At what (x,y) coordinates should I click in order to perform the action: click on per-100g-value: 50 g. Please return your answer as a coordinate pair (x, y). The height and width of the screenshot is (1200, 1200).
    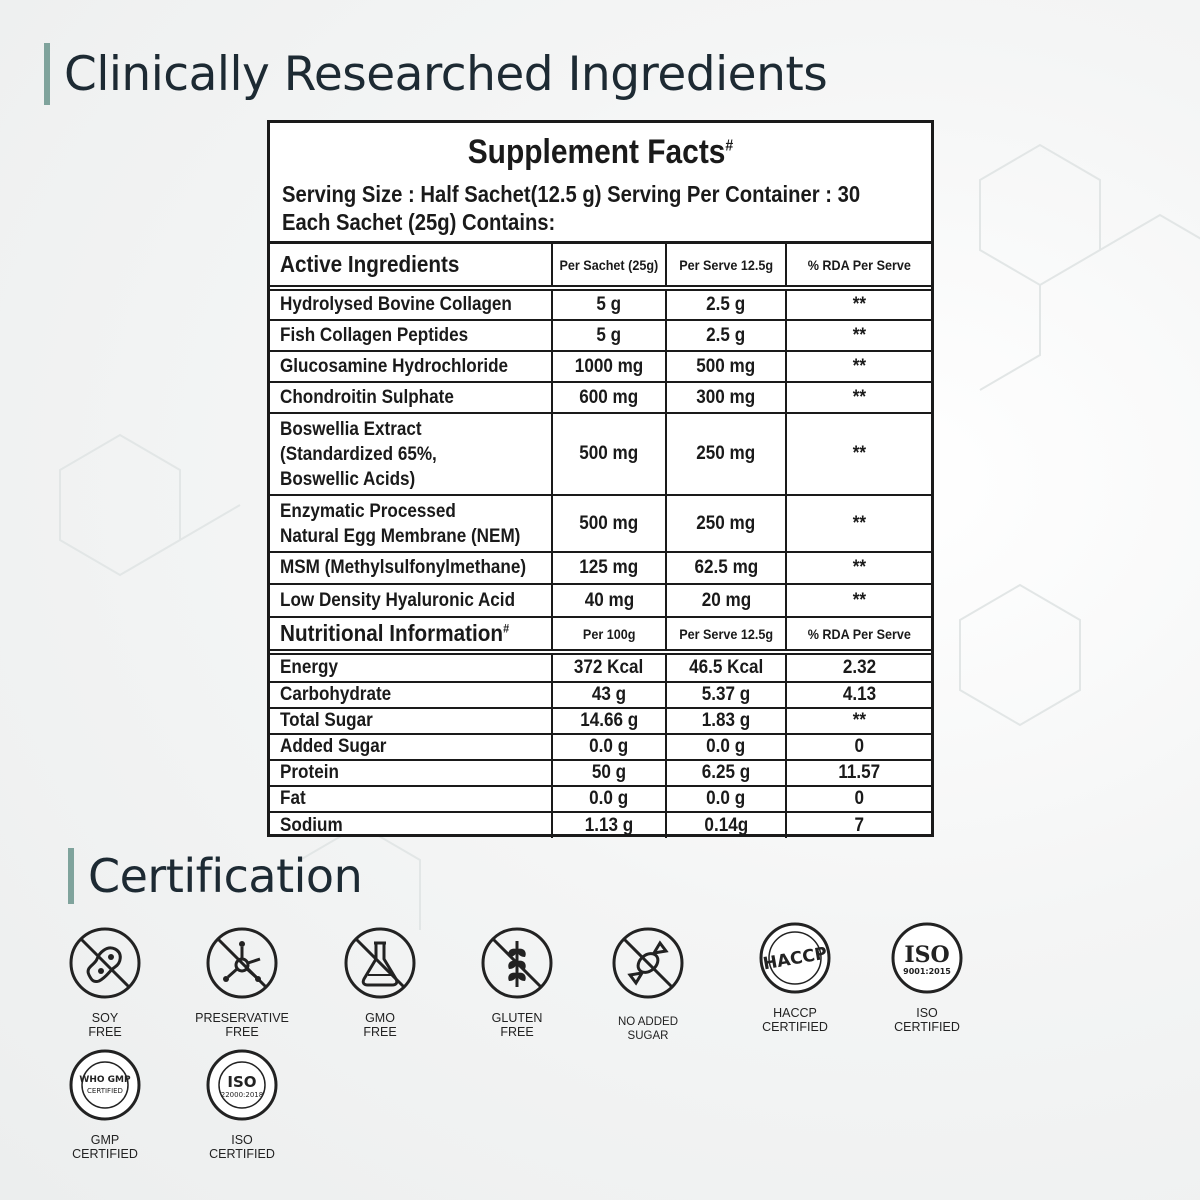
    Looking at the image, I should click on (609, 772).